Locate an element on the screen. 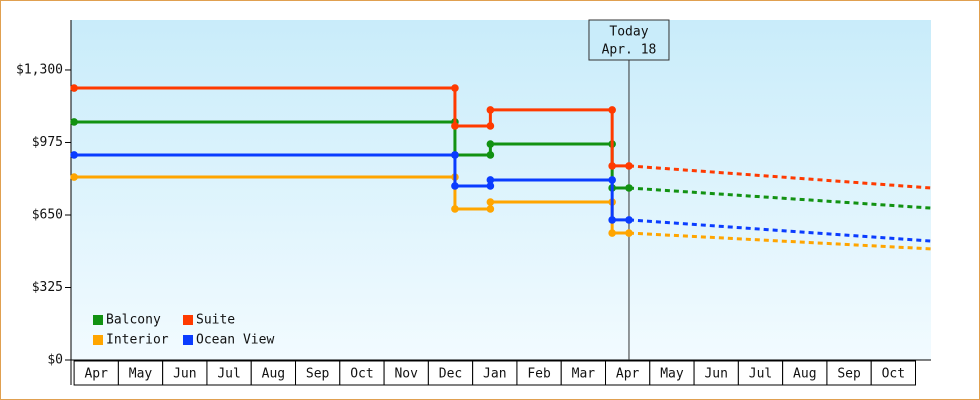 This screenshot has width=980, height=400. today-label: Today is located at coordinates (628, 32).